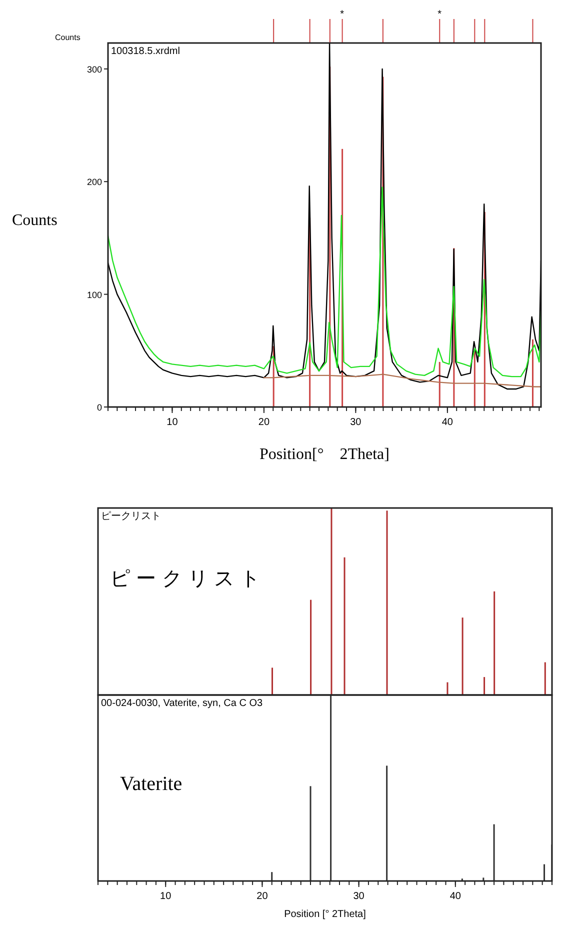 The width and height of the screenshot is (575, 926). What do you see at coordinates (188, 579) in the screenshot?
I see `annotation: ピークリスト` at bounding box center [188, 579].